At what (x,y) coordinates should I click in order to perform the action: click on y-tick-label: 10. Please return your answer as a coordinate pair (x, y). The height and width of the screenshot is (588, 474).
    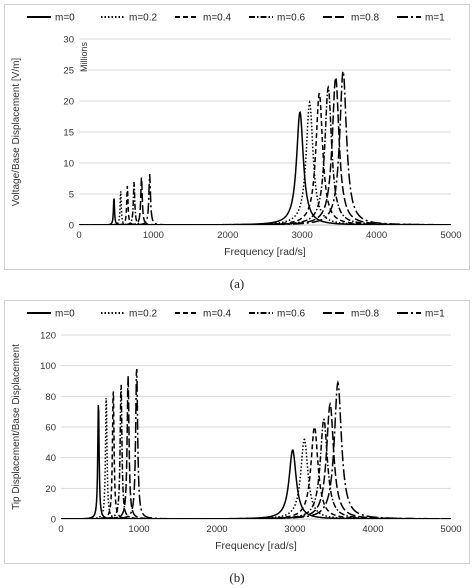
    Looking at the image, I should click on (68, 164).